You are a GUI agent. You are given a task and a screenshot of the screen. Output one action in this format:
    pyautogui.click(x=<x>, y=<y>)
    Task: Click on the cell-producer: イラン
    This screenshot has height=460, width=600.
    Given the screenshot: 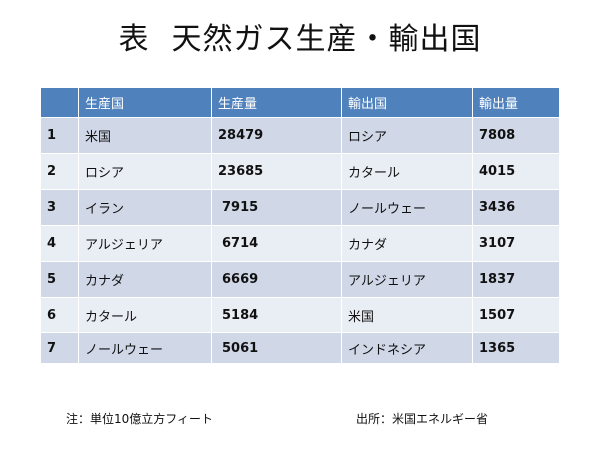 What is the action you would take?
    pyautogui.click(x=145, y=208)
    